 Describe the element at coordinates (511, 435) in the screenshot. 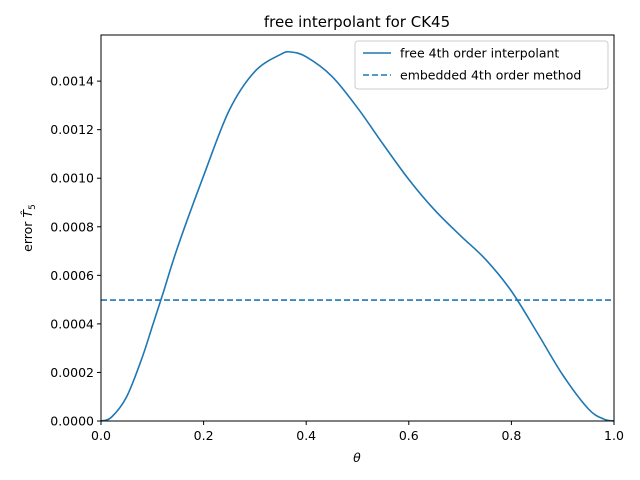

I see `x-tick-label: 0.8` at that location.